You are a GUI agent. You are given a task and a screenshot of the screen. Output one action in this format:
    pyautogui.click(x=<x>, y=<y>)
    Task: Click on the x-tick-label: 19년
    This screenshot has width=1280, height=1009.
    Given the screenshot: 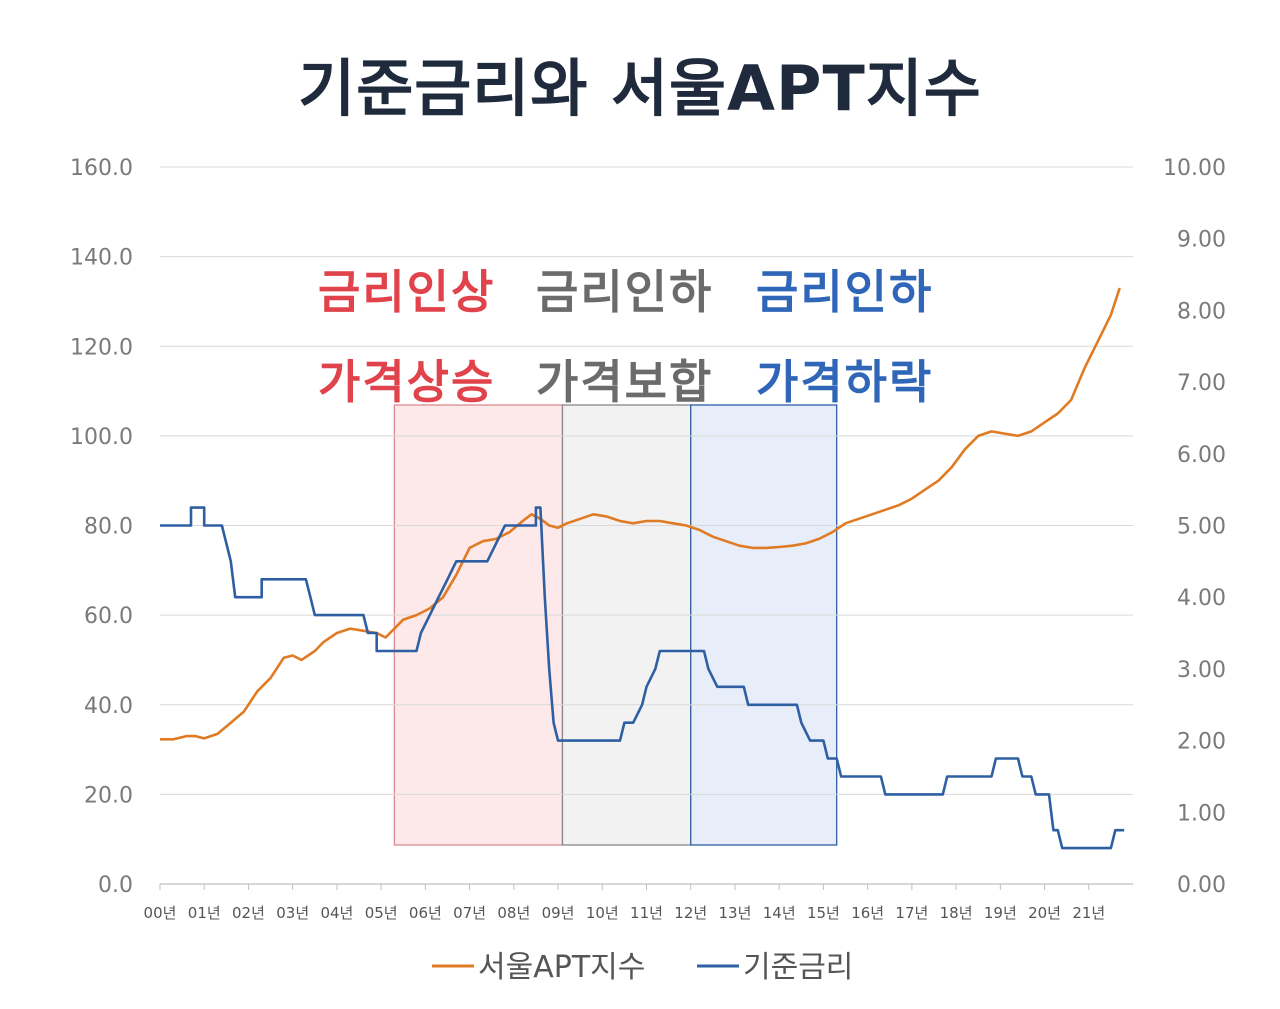 What is the action you would take?
    pyautogui.click(x=1000, y=913)
    